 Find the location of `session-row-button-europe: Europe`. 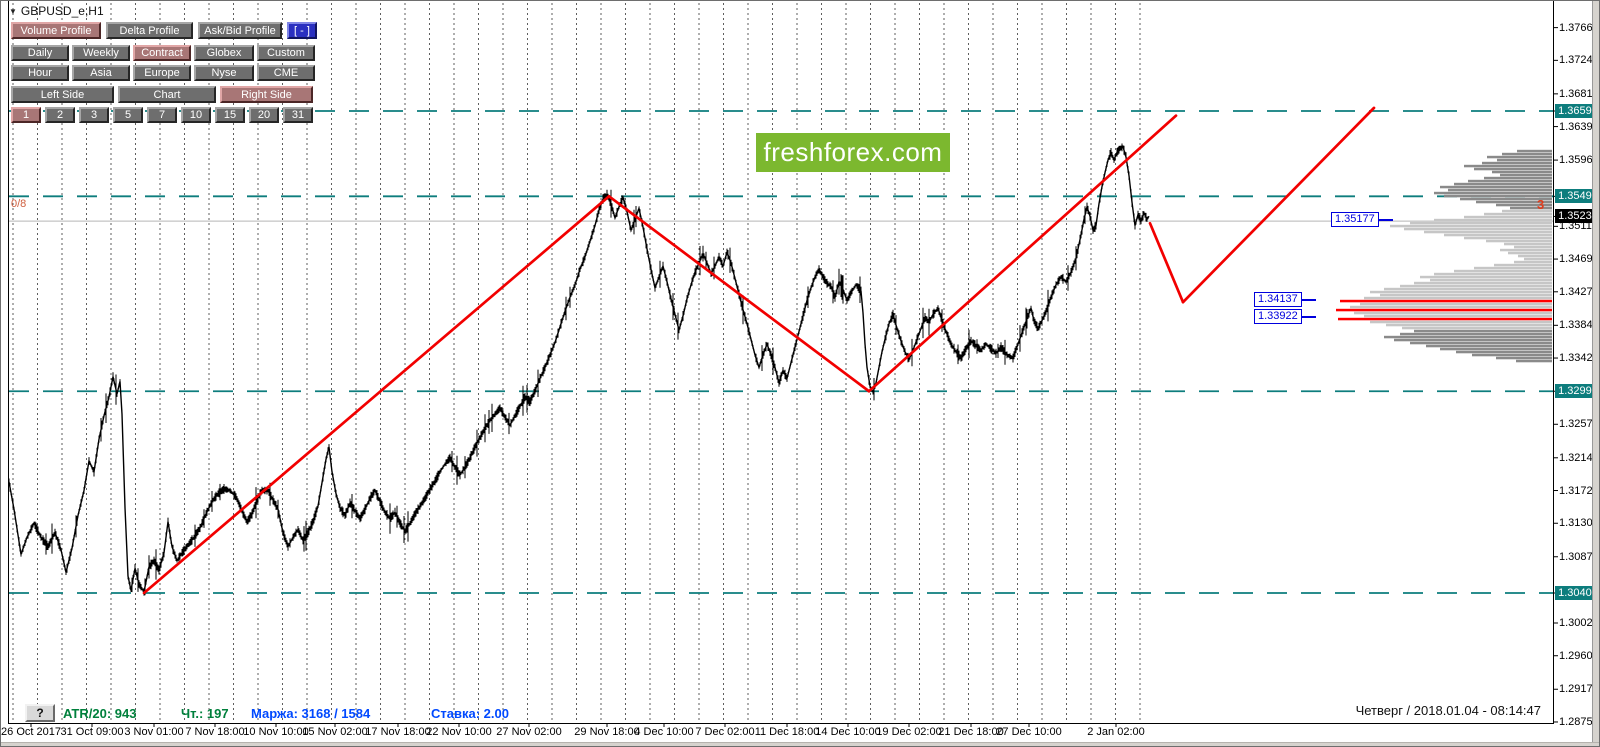

session-row-button-europe: Europe is located at coordinates (162, 73).